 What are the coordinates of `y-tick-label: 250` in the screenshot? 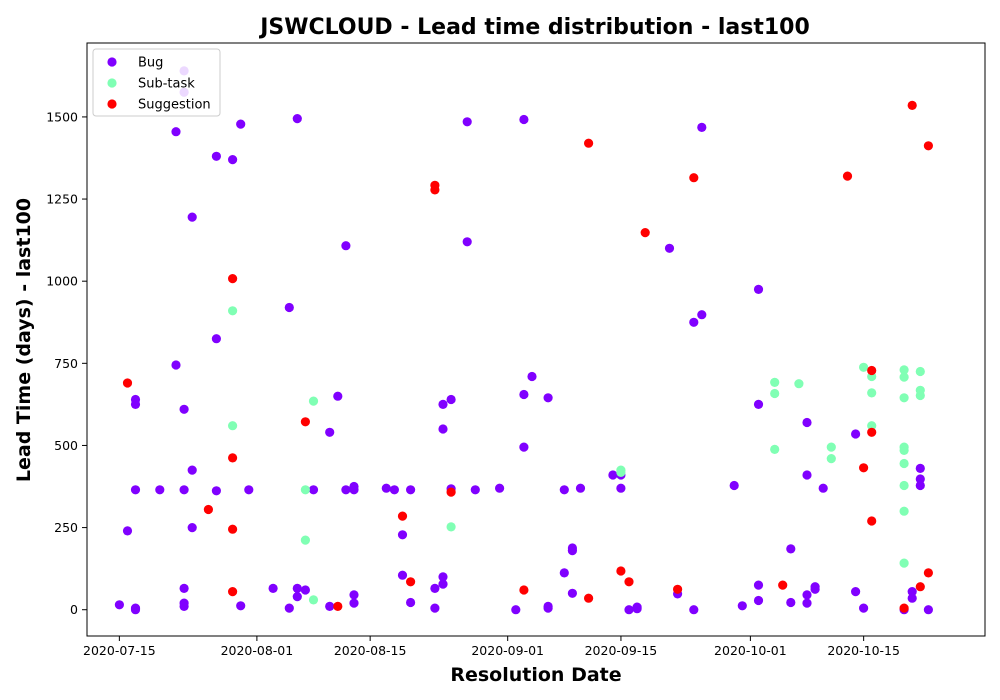 It's located at (66, 527).